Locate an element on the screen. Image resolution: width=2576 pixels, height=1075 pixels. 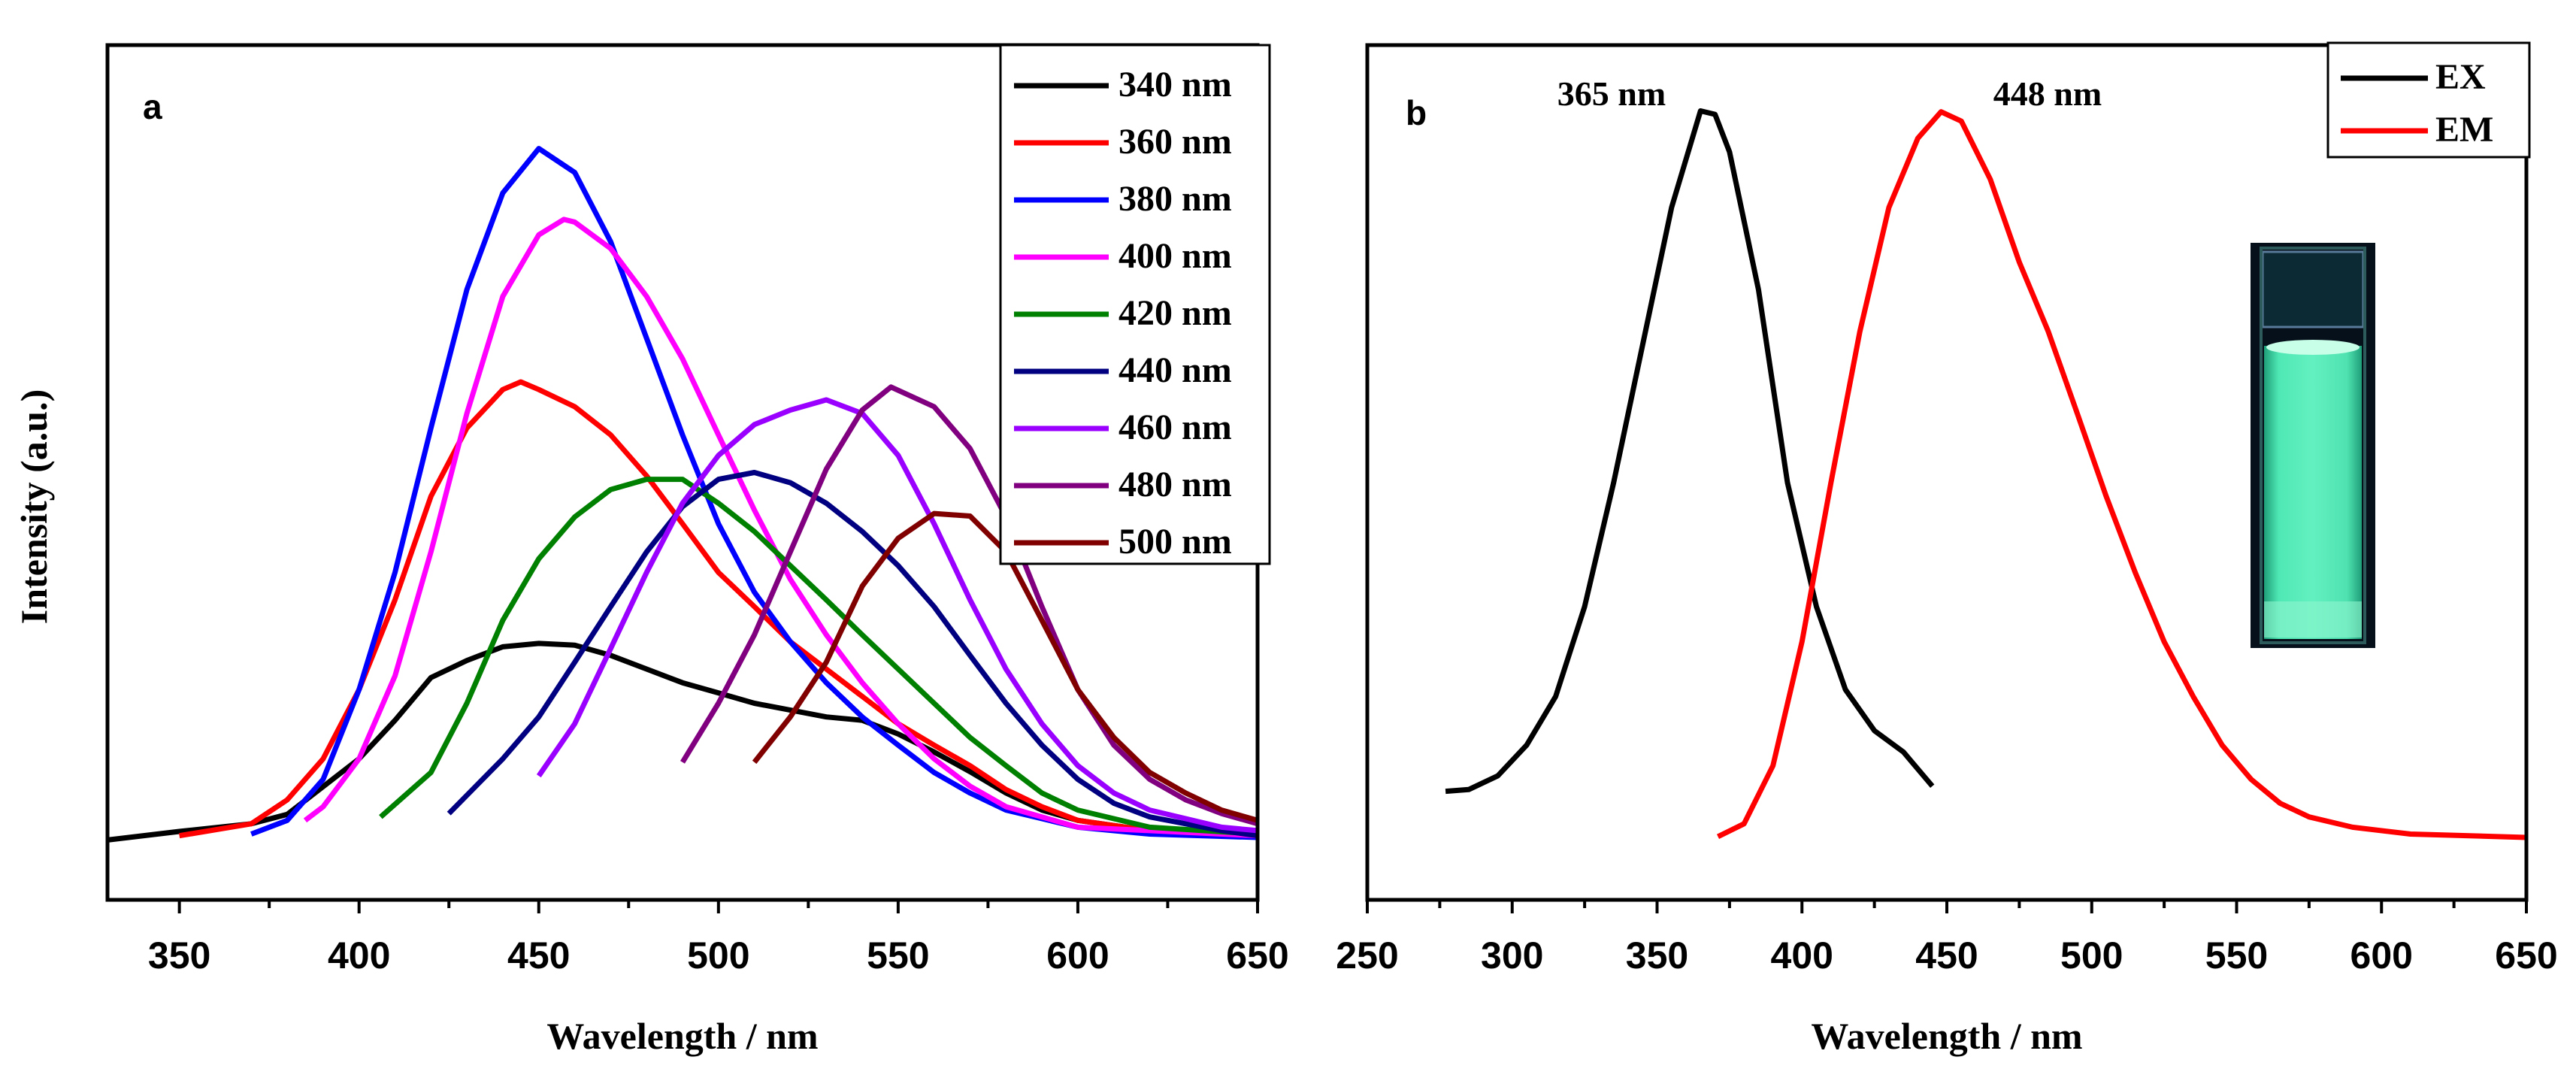
panel-b-x-ticks: 250 300 350 400 450 500 550 600 650 is located at coordinates (1947, 939).